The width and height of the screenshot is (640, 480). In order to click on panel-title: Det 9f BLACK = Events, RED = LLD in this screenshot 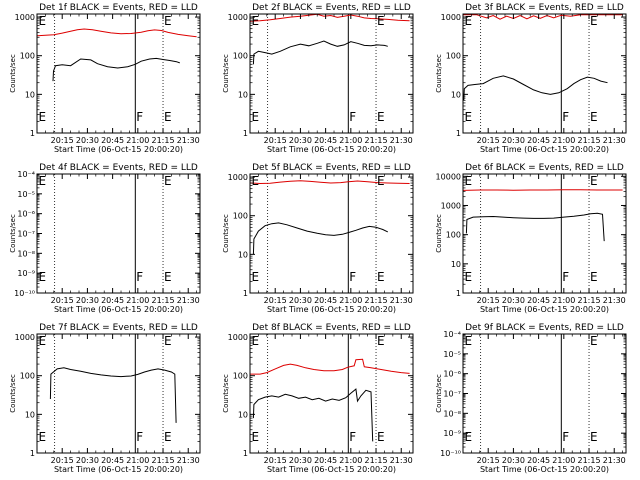, I will do `click(544, 328)`.